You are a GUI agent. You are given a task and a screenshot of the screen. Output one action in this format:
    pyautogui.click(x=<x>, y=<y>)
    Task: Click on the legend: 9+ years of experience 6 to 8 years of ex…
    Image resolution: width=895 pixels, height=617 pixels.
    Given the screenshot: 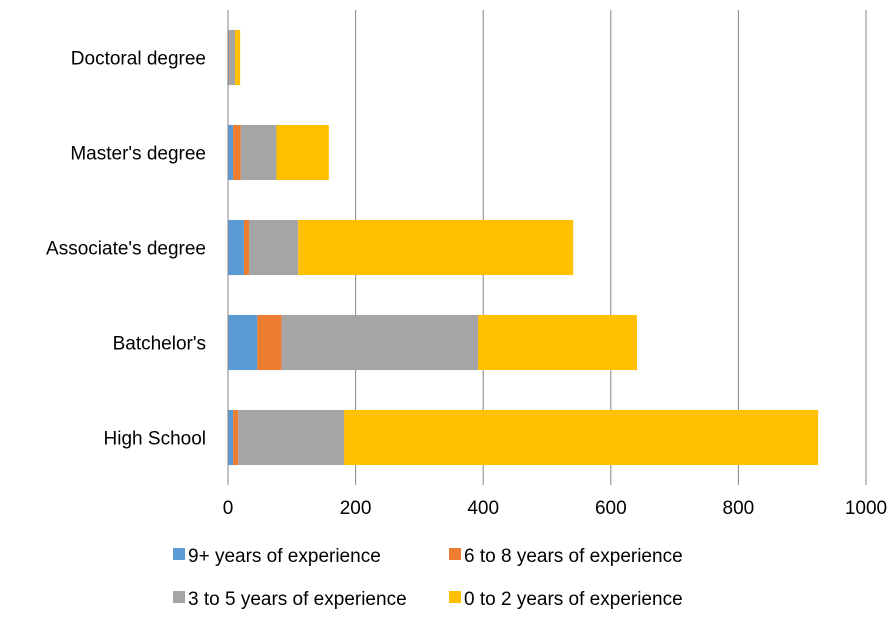 What is the action you would take?
    pyautogui.click(x=428, y=578)
    